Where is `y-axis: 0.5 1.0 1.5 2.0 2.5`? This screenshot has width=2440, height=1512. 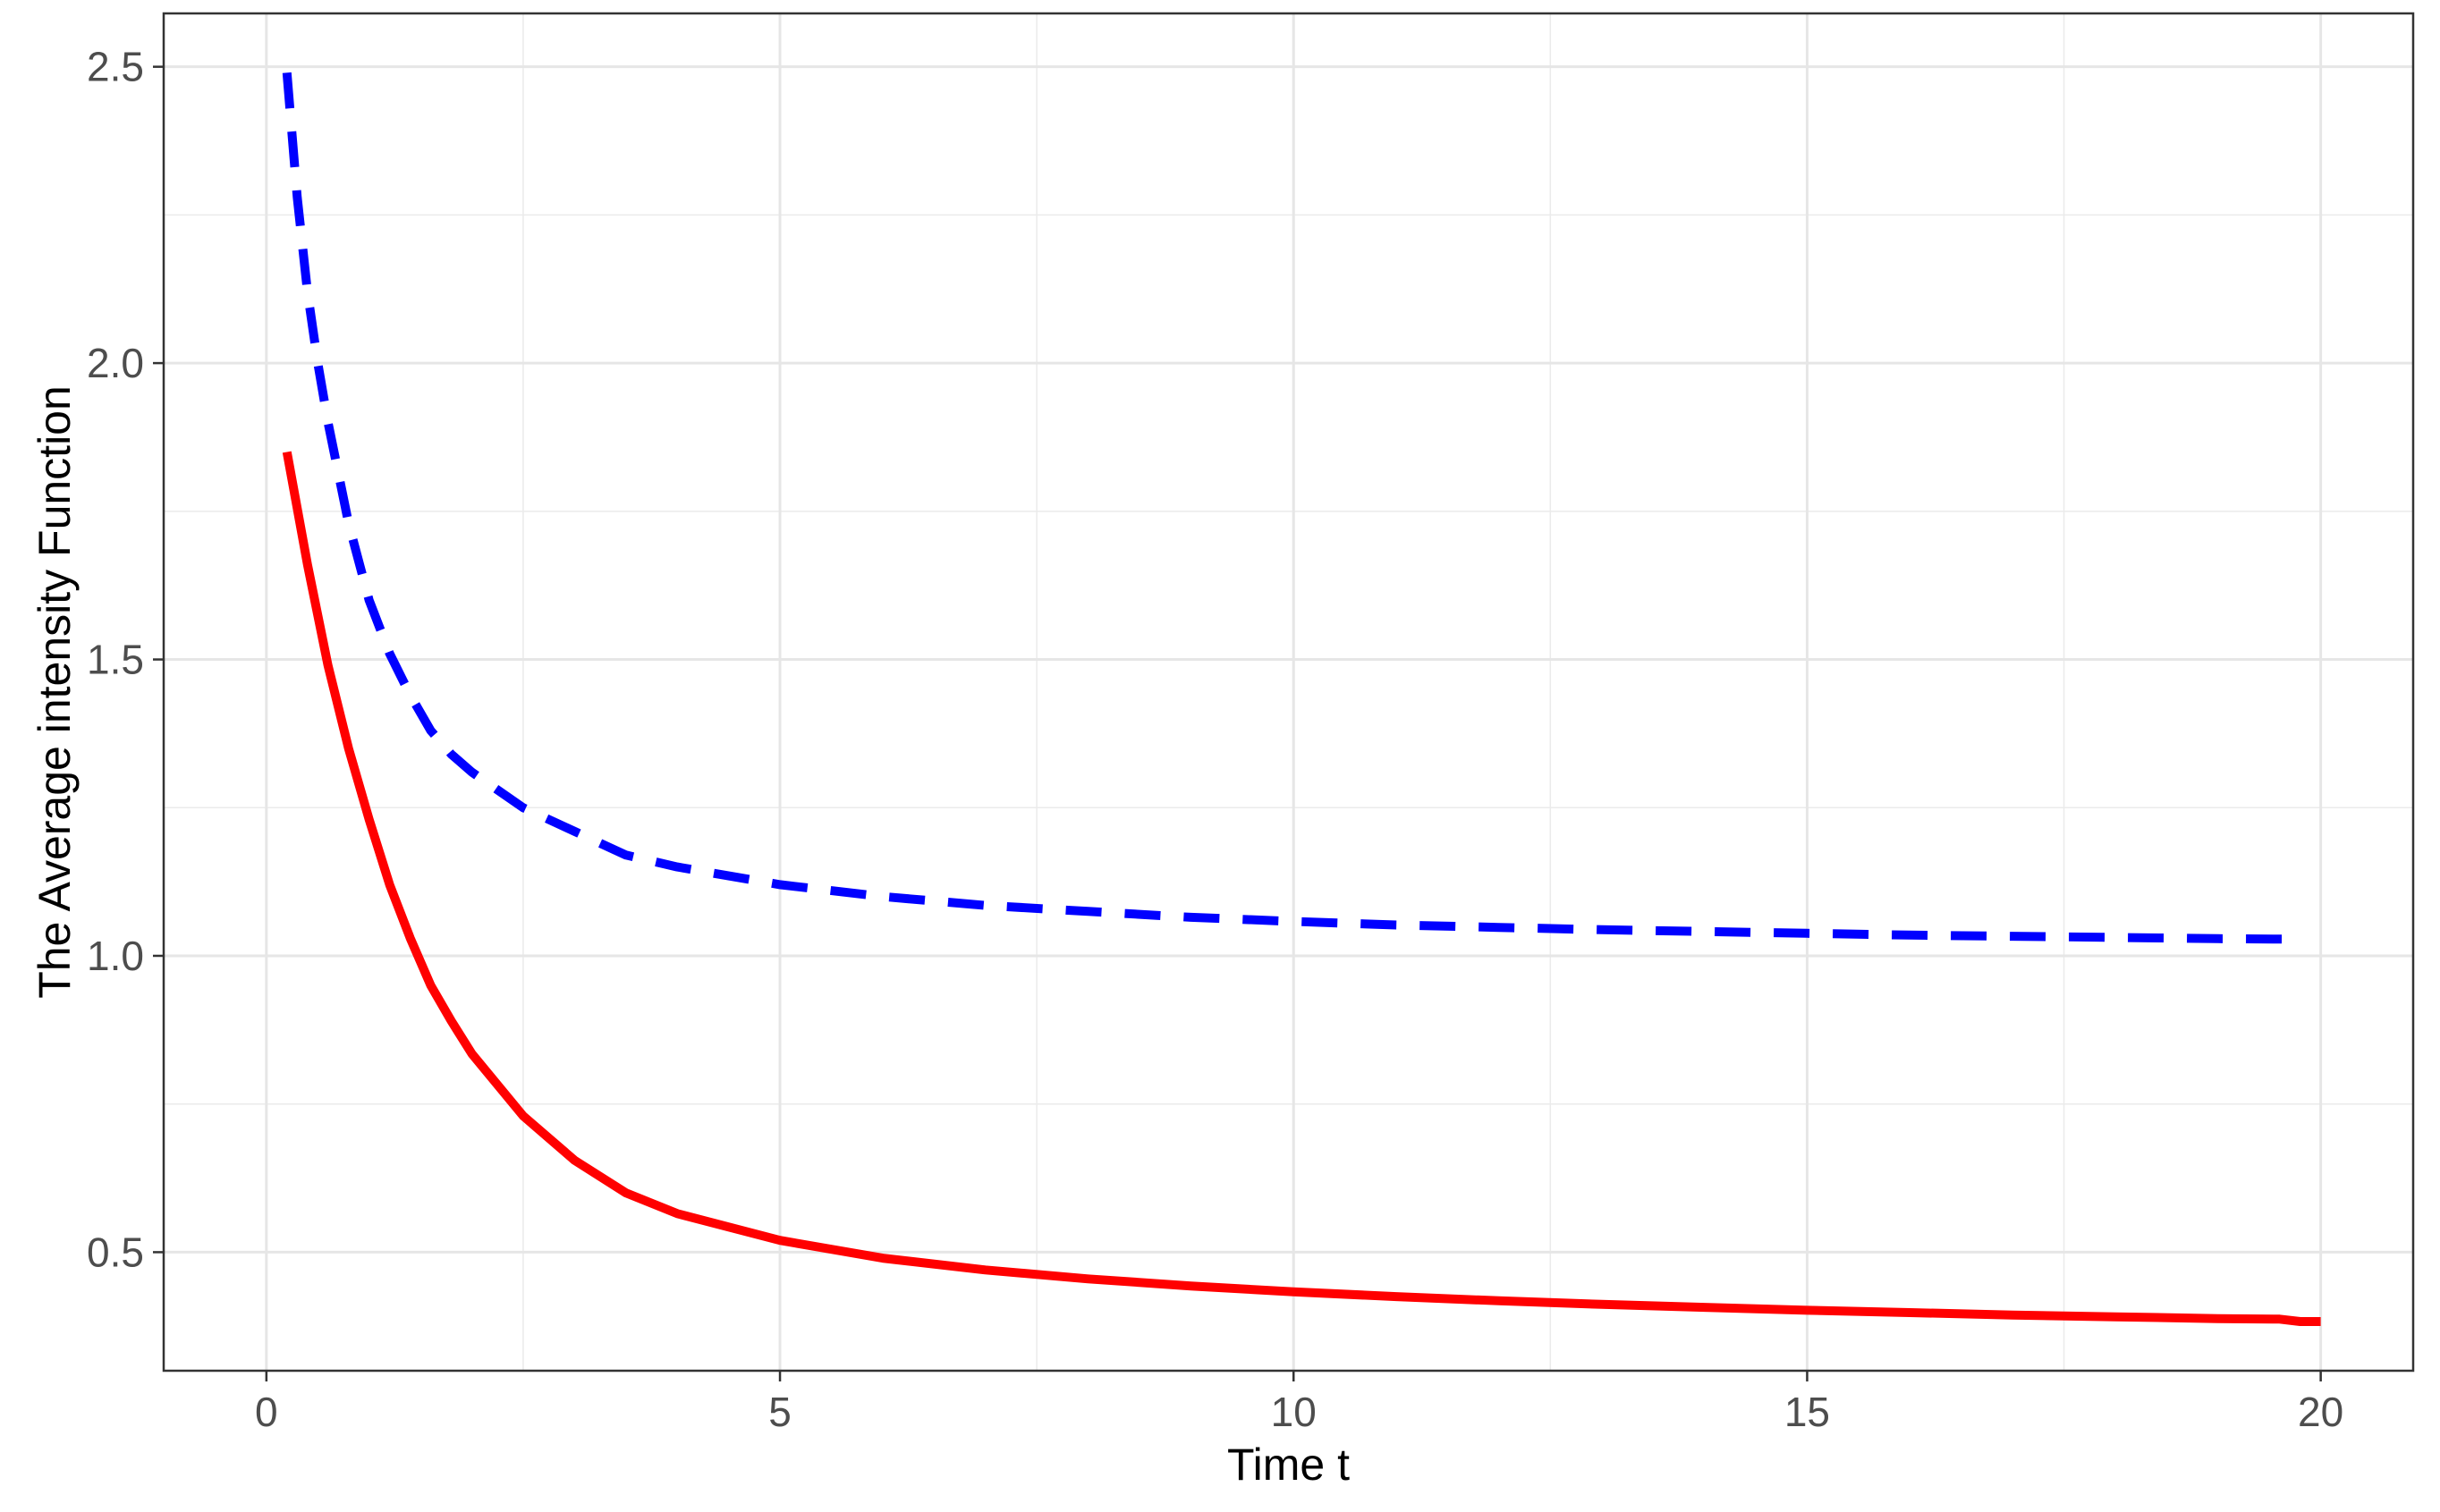 y-axis: 0.5 1.0 1.5 2.0 2.5 is located at coordinates (125, 659).